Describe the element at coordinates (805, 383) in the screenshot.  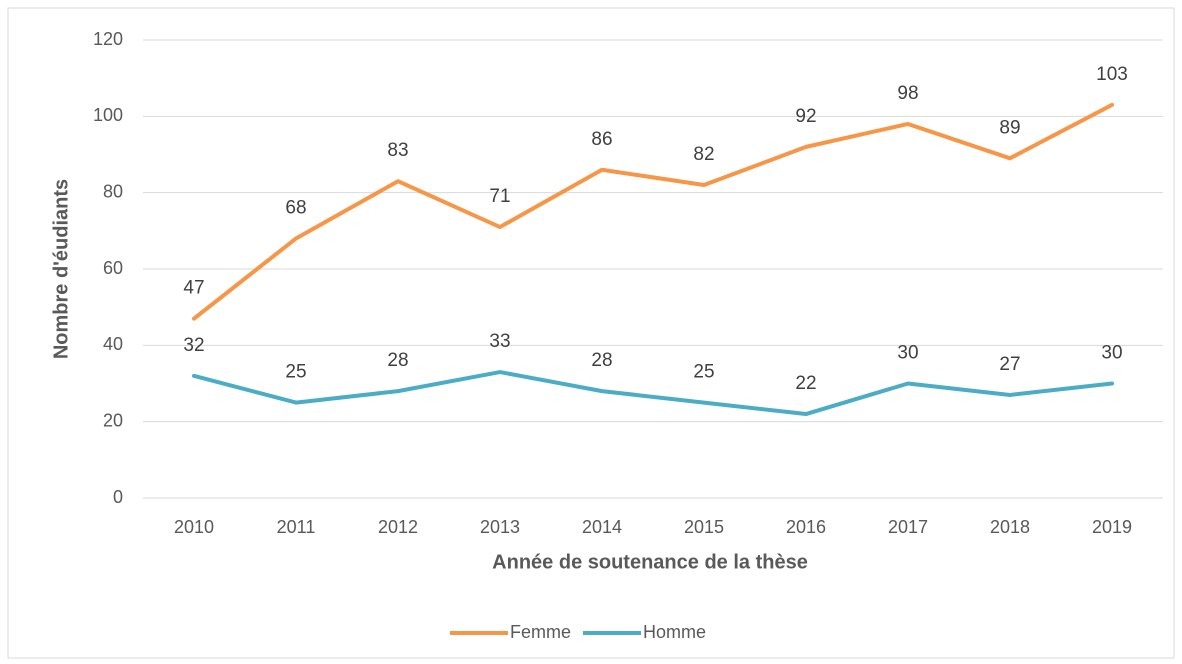
I see `data-label: 22` at that location.